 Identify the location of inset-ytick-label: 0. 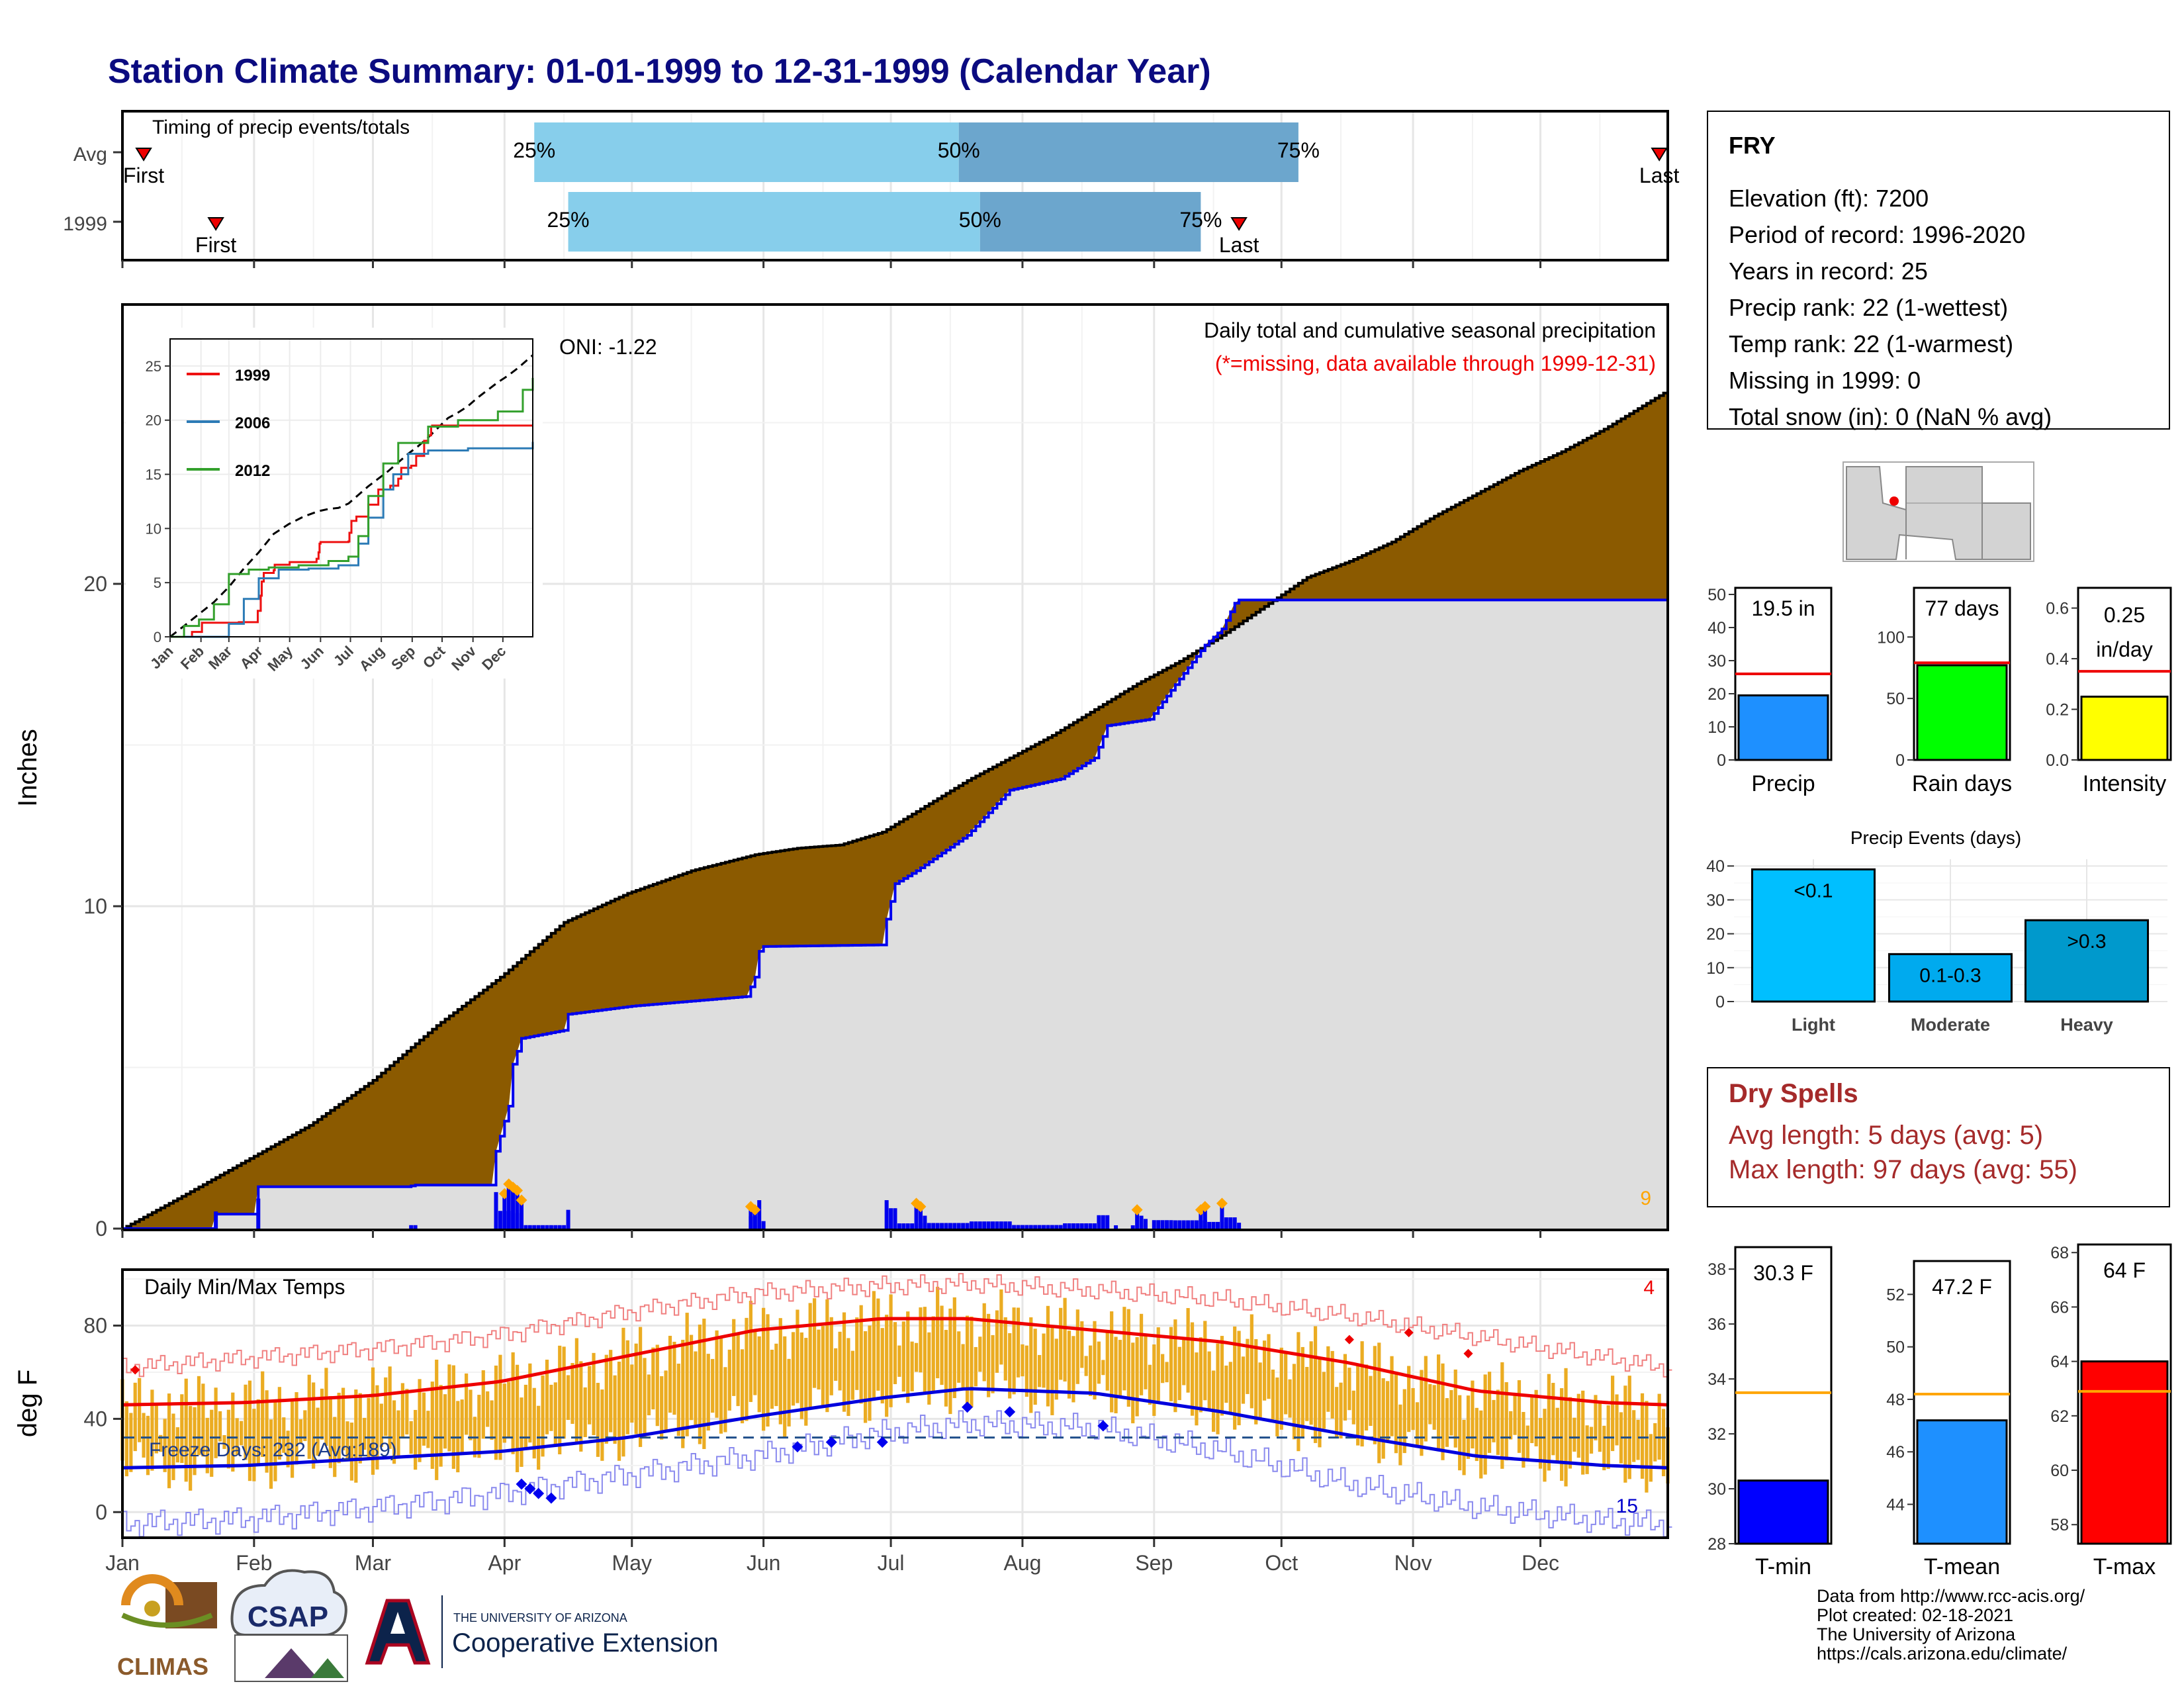
(157, 637).